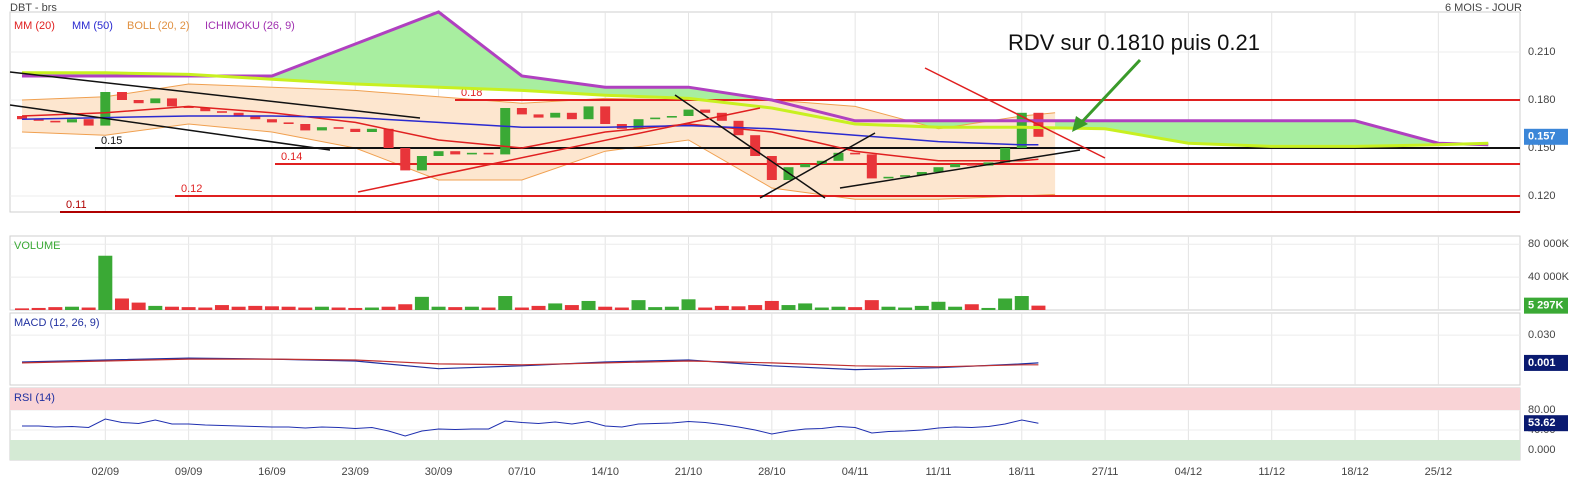 The width and height of the screenshot is (1571, 482). Describe the element at coordinates (37, 246) in the screenshot. I see `panel-title: VOLUME` at that location.